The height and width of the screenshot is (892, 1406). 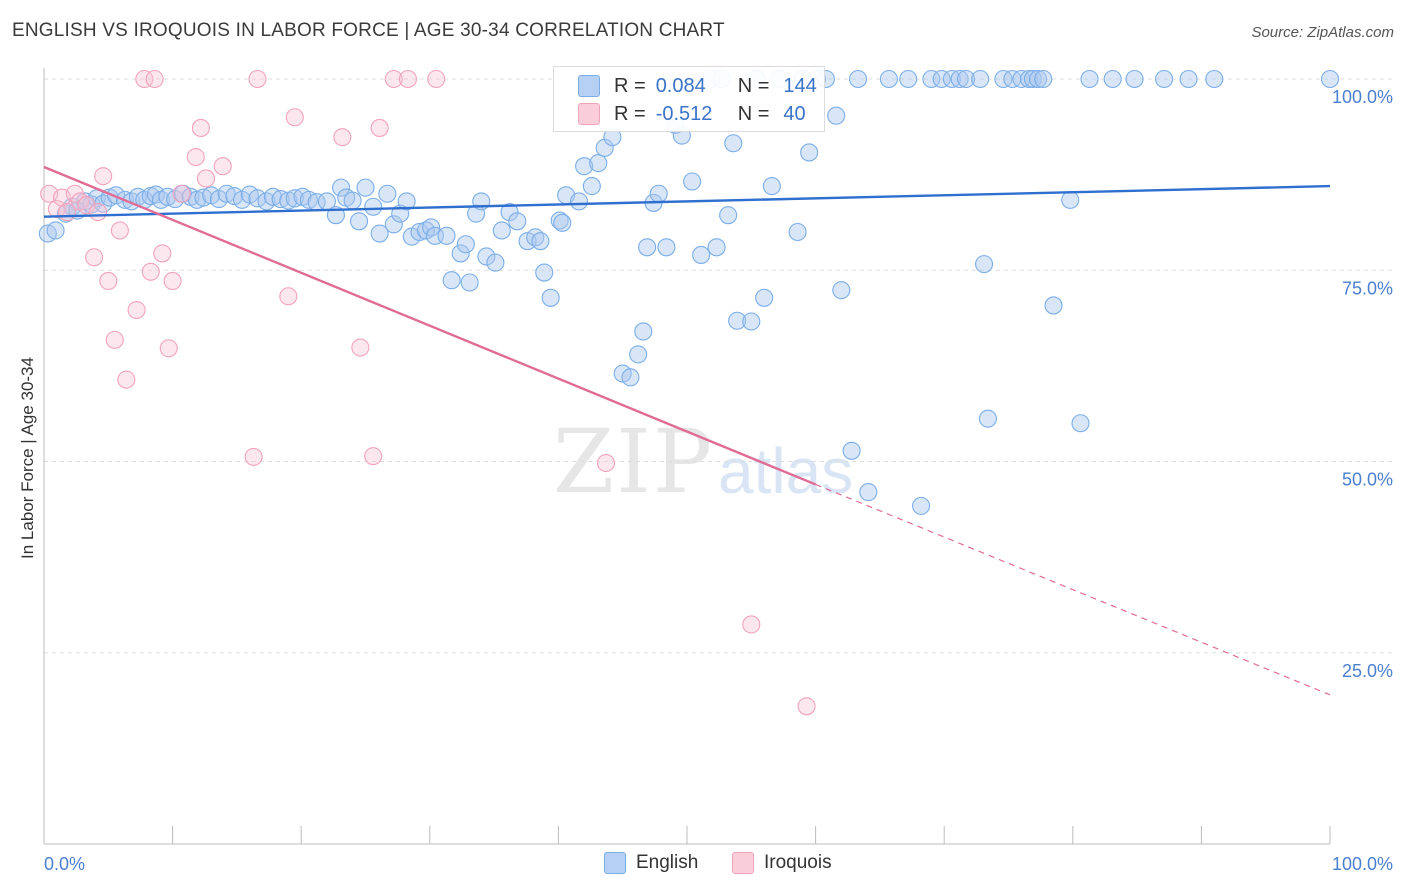 What do you see at coordinates (589, 114) in the screenshot?
I see `iroquois-swatch` at bounding box center [589, 114].